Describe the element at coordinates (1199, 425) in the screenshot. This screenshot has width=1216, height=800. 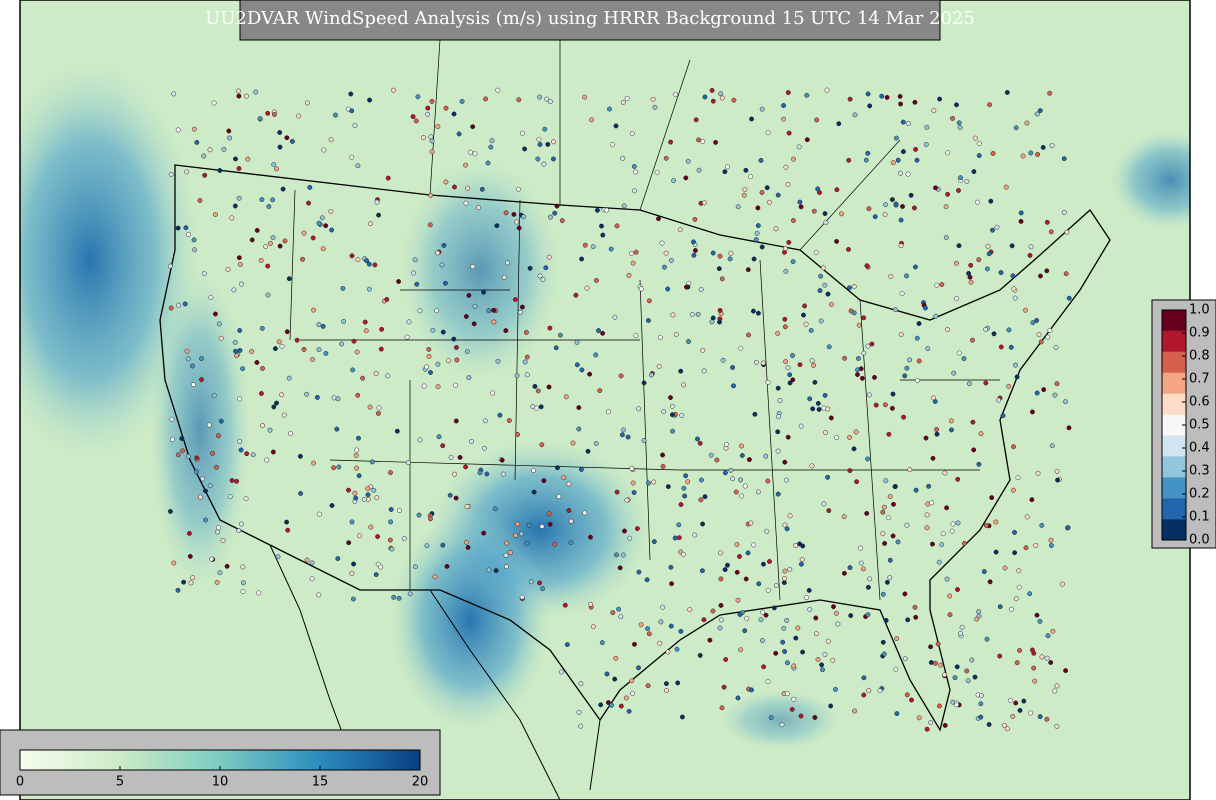
I see `tick-label: 0.5` at that location.